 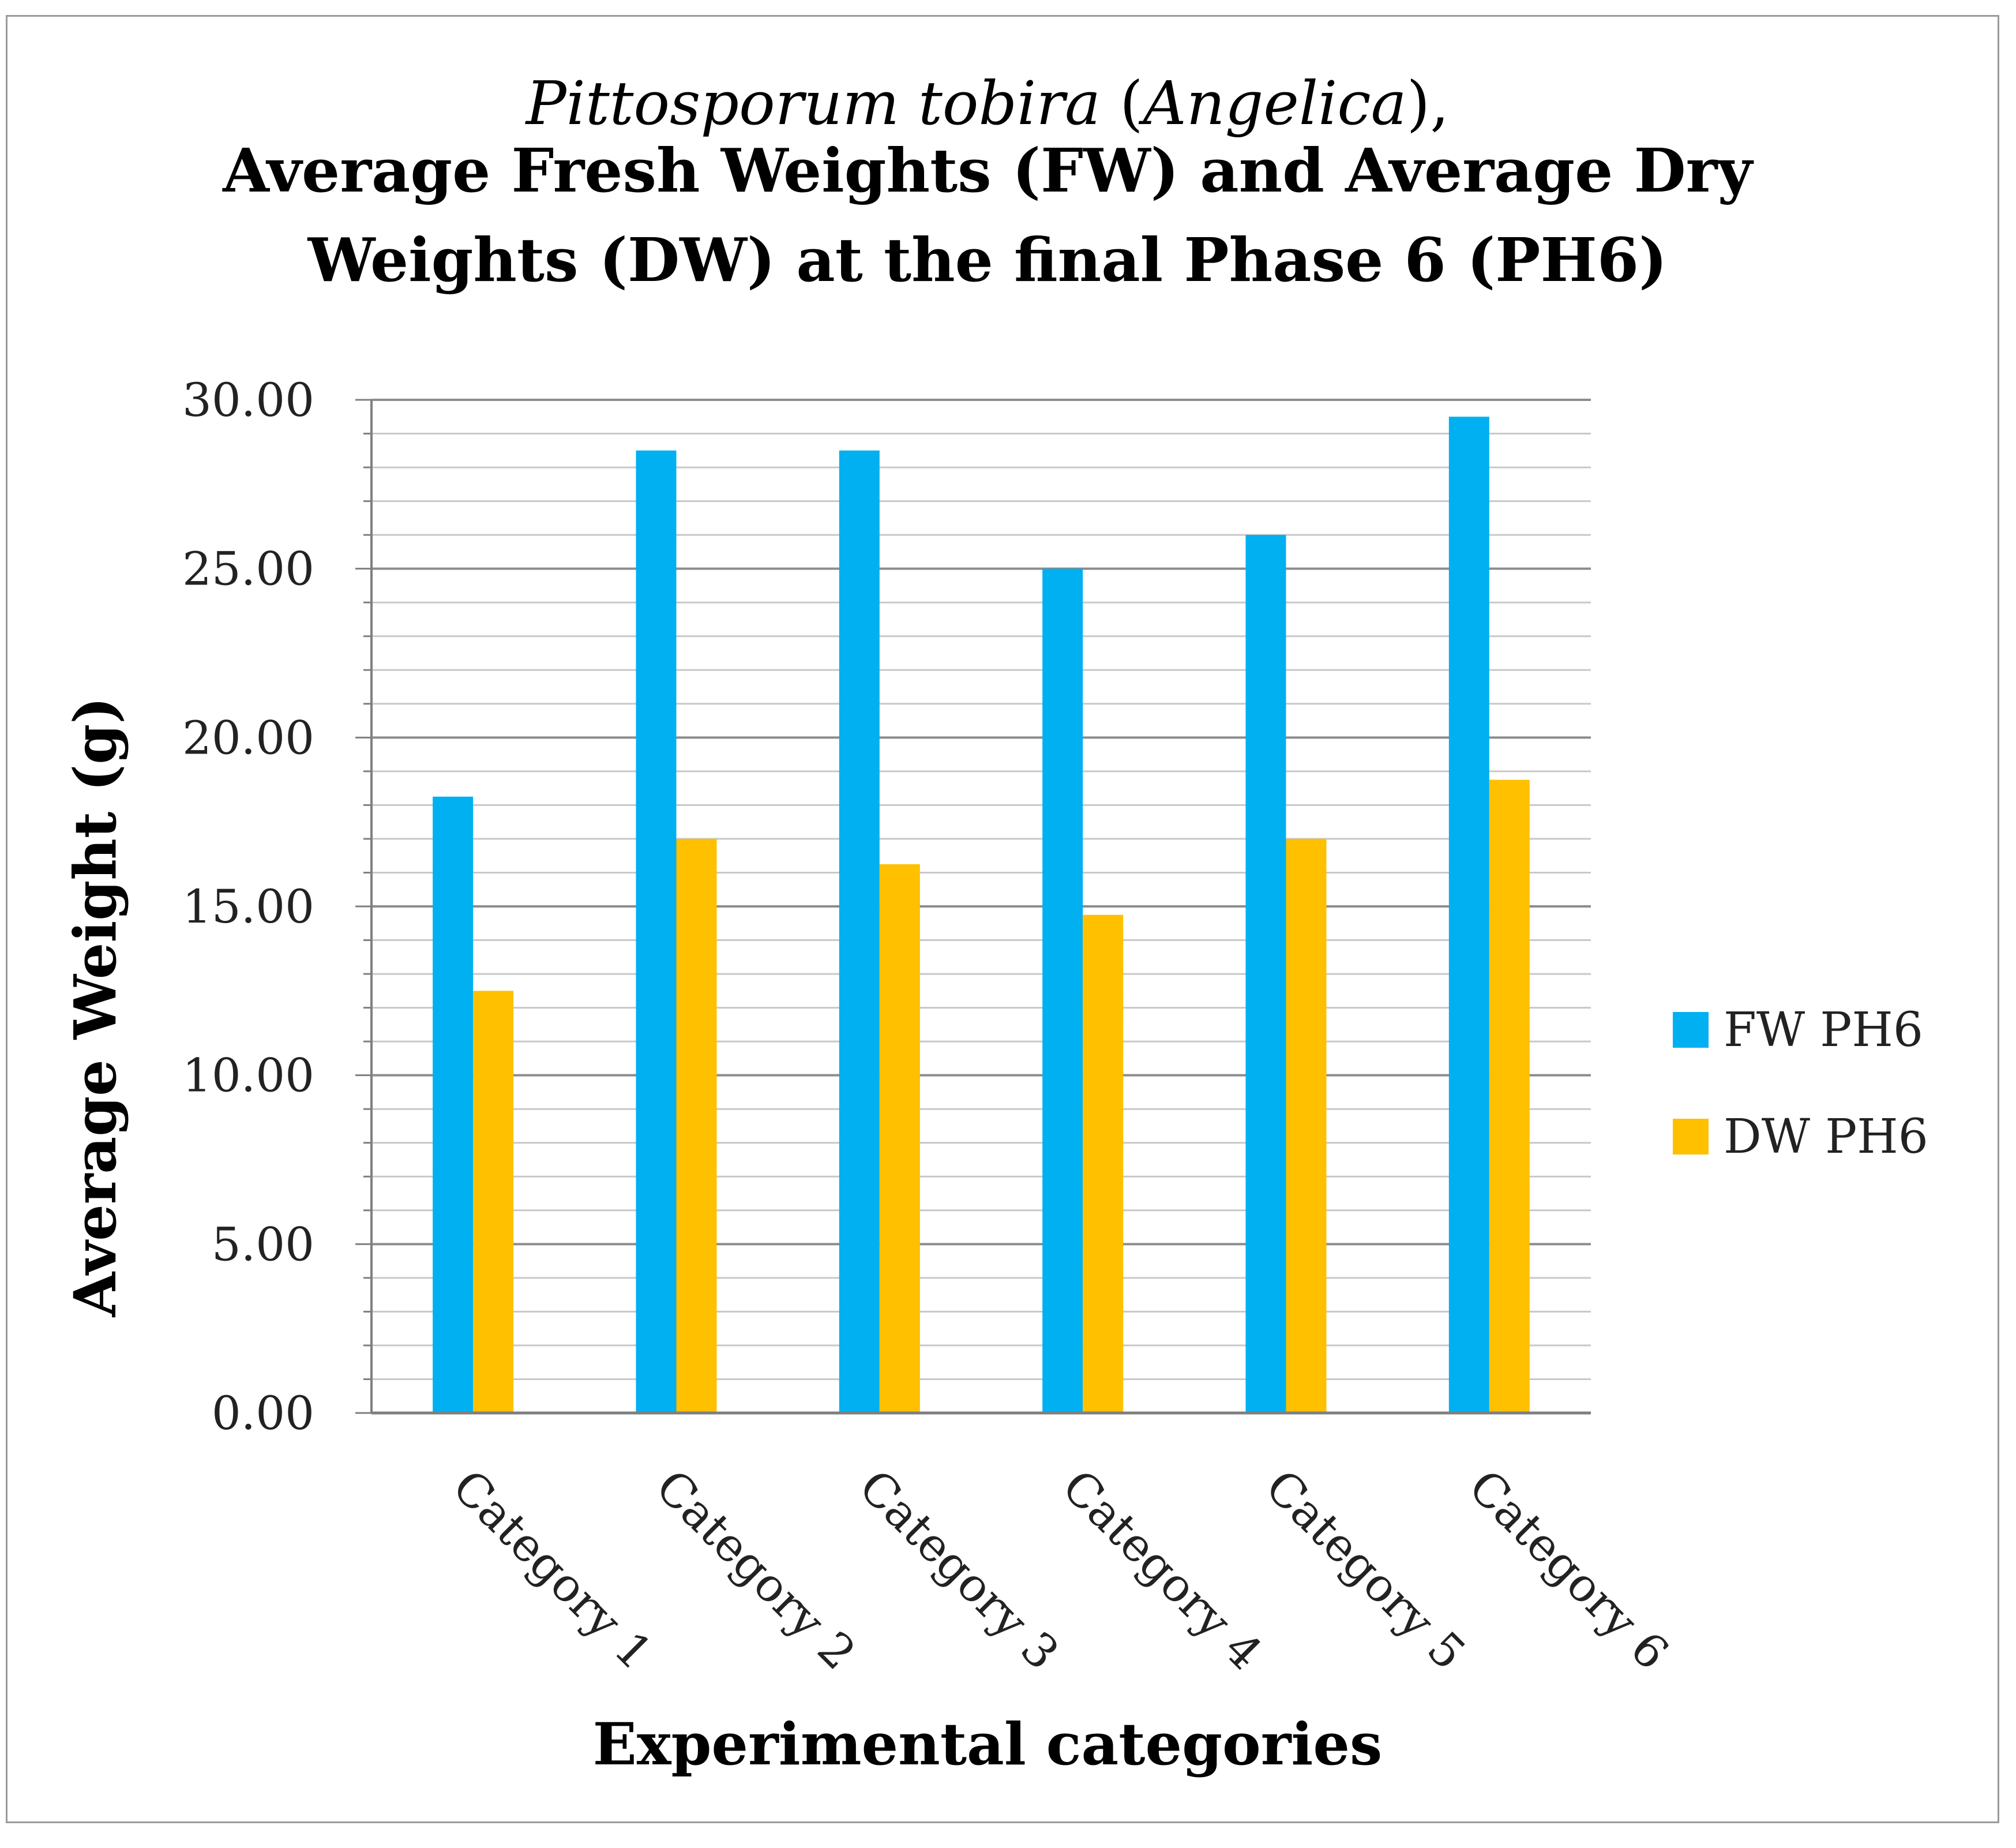 What do you see at coordinates (1823, 1030) in the screenshot?
I see `legend-label: FW PH6` at bounding box center [1823, 1030].